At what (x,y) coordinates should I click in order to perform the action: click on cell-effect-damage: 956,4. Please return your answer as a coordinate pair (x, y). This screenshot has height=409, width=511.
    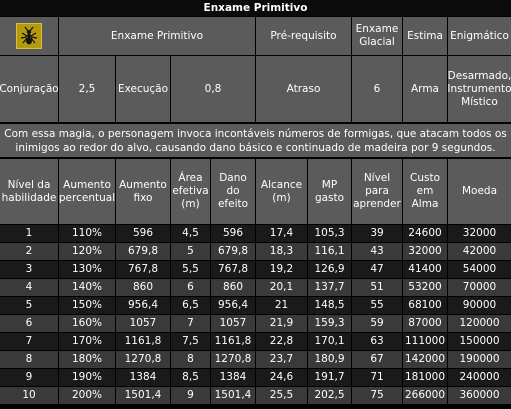
    Looking at the image, I should click on (233, 305).